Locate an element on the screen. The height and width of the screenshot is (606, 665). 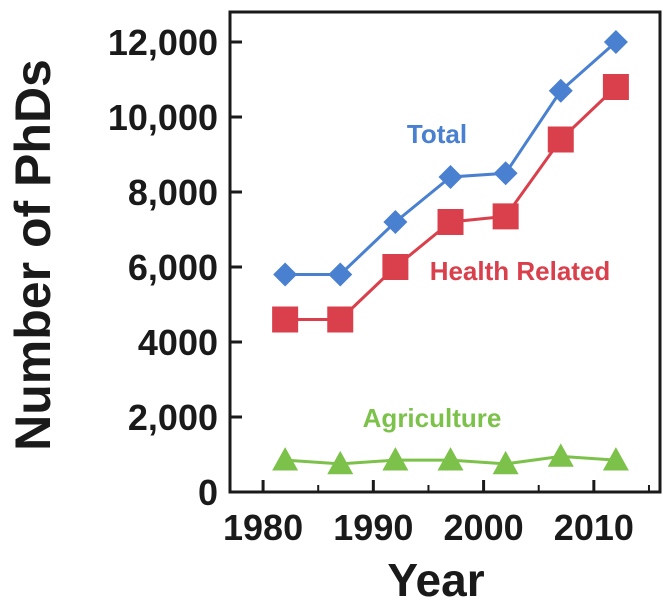
y-tick-label: 6,000 is located at coordinates (173, 267).